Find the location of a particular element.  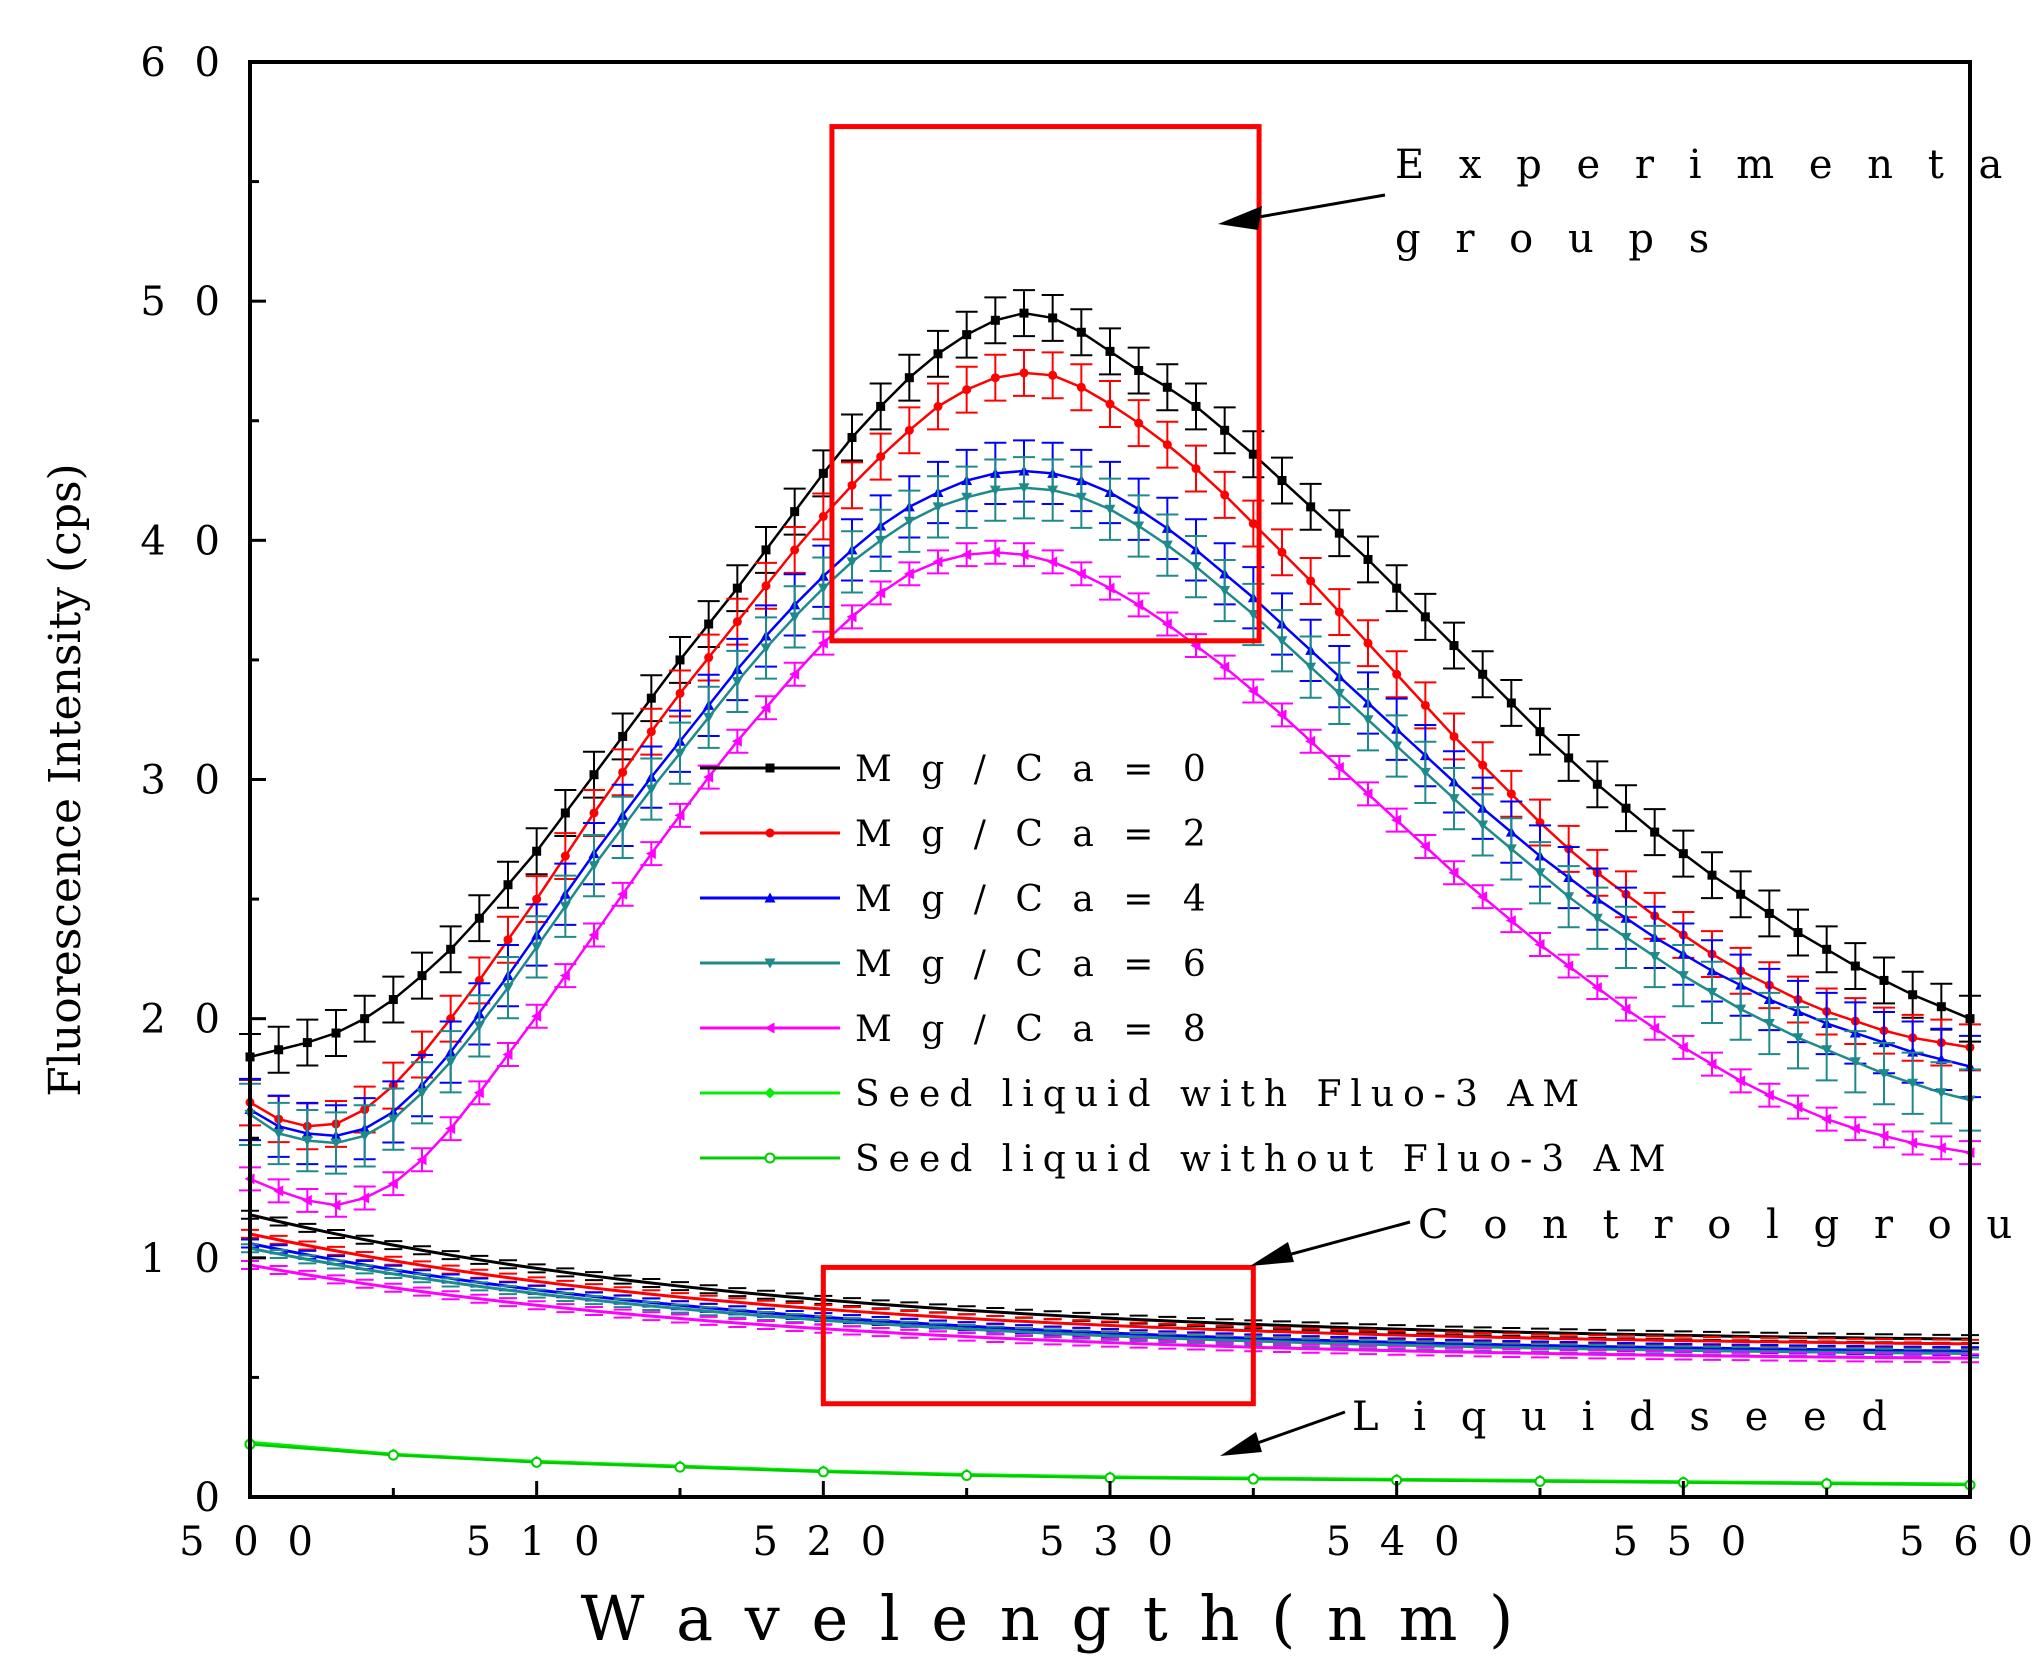

x-tick-label: 5 3 0 is located at coordinates (1110, 1542).